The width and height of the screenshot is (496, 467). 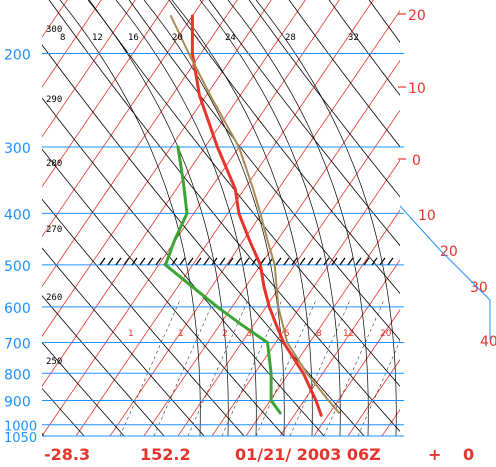 I want to click on hatched-level-annotation, so click(x=246, y=261).